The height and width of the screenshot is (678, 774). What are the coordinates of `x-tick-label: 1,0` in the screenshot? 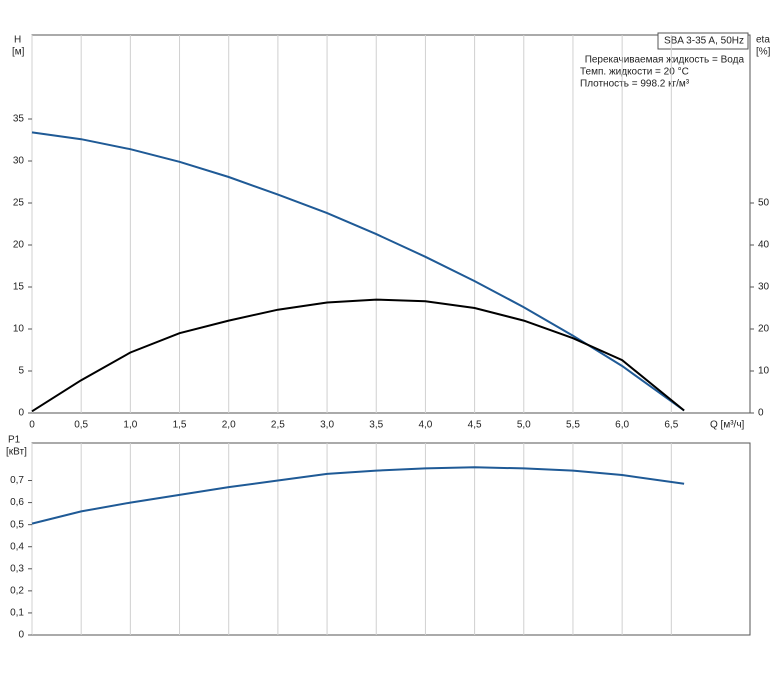 It's located at (130, 425).